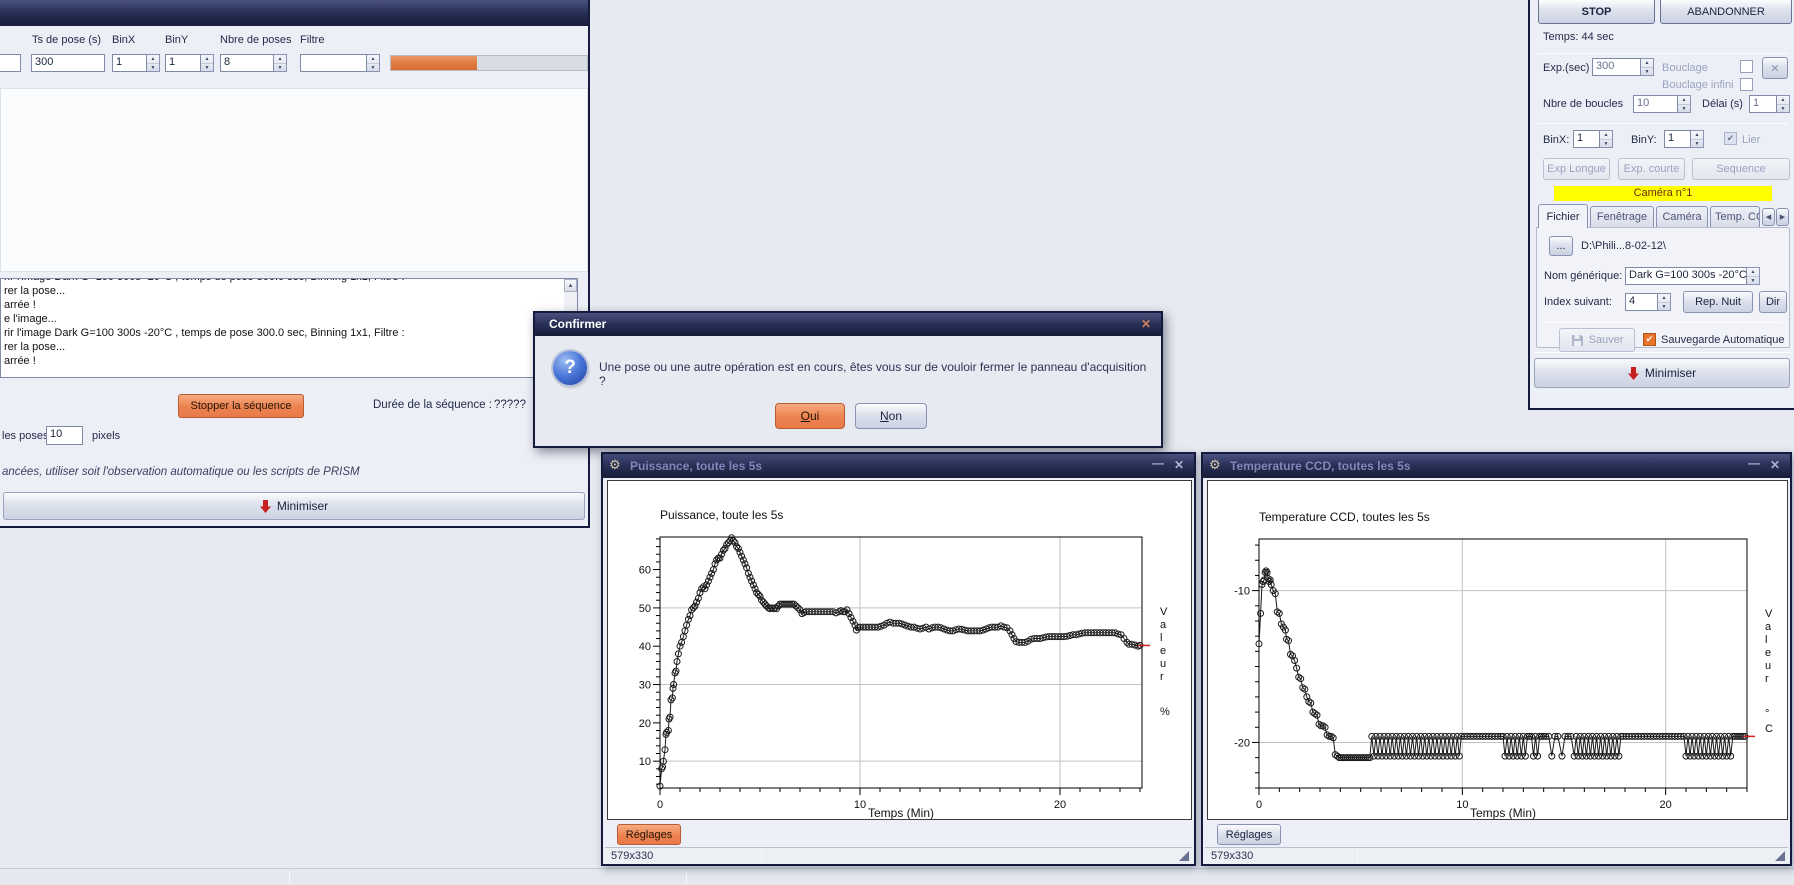  Describe the element at coordinates (256, 40) in the screenshot. I see `nbre-de-poses-label: Nbre de poses` at that location.